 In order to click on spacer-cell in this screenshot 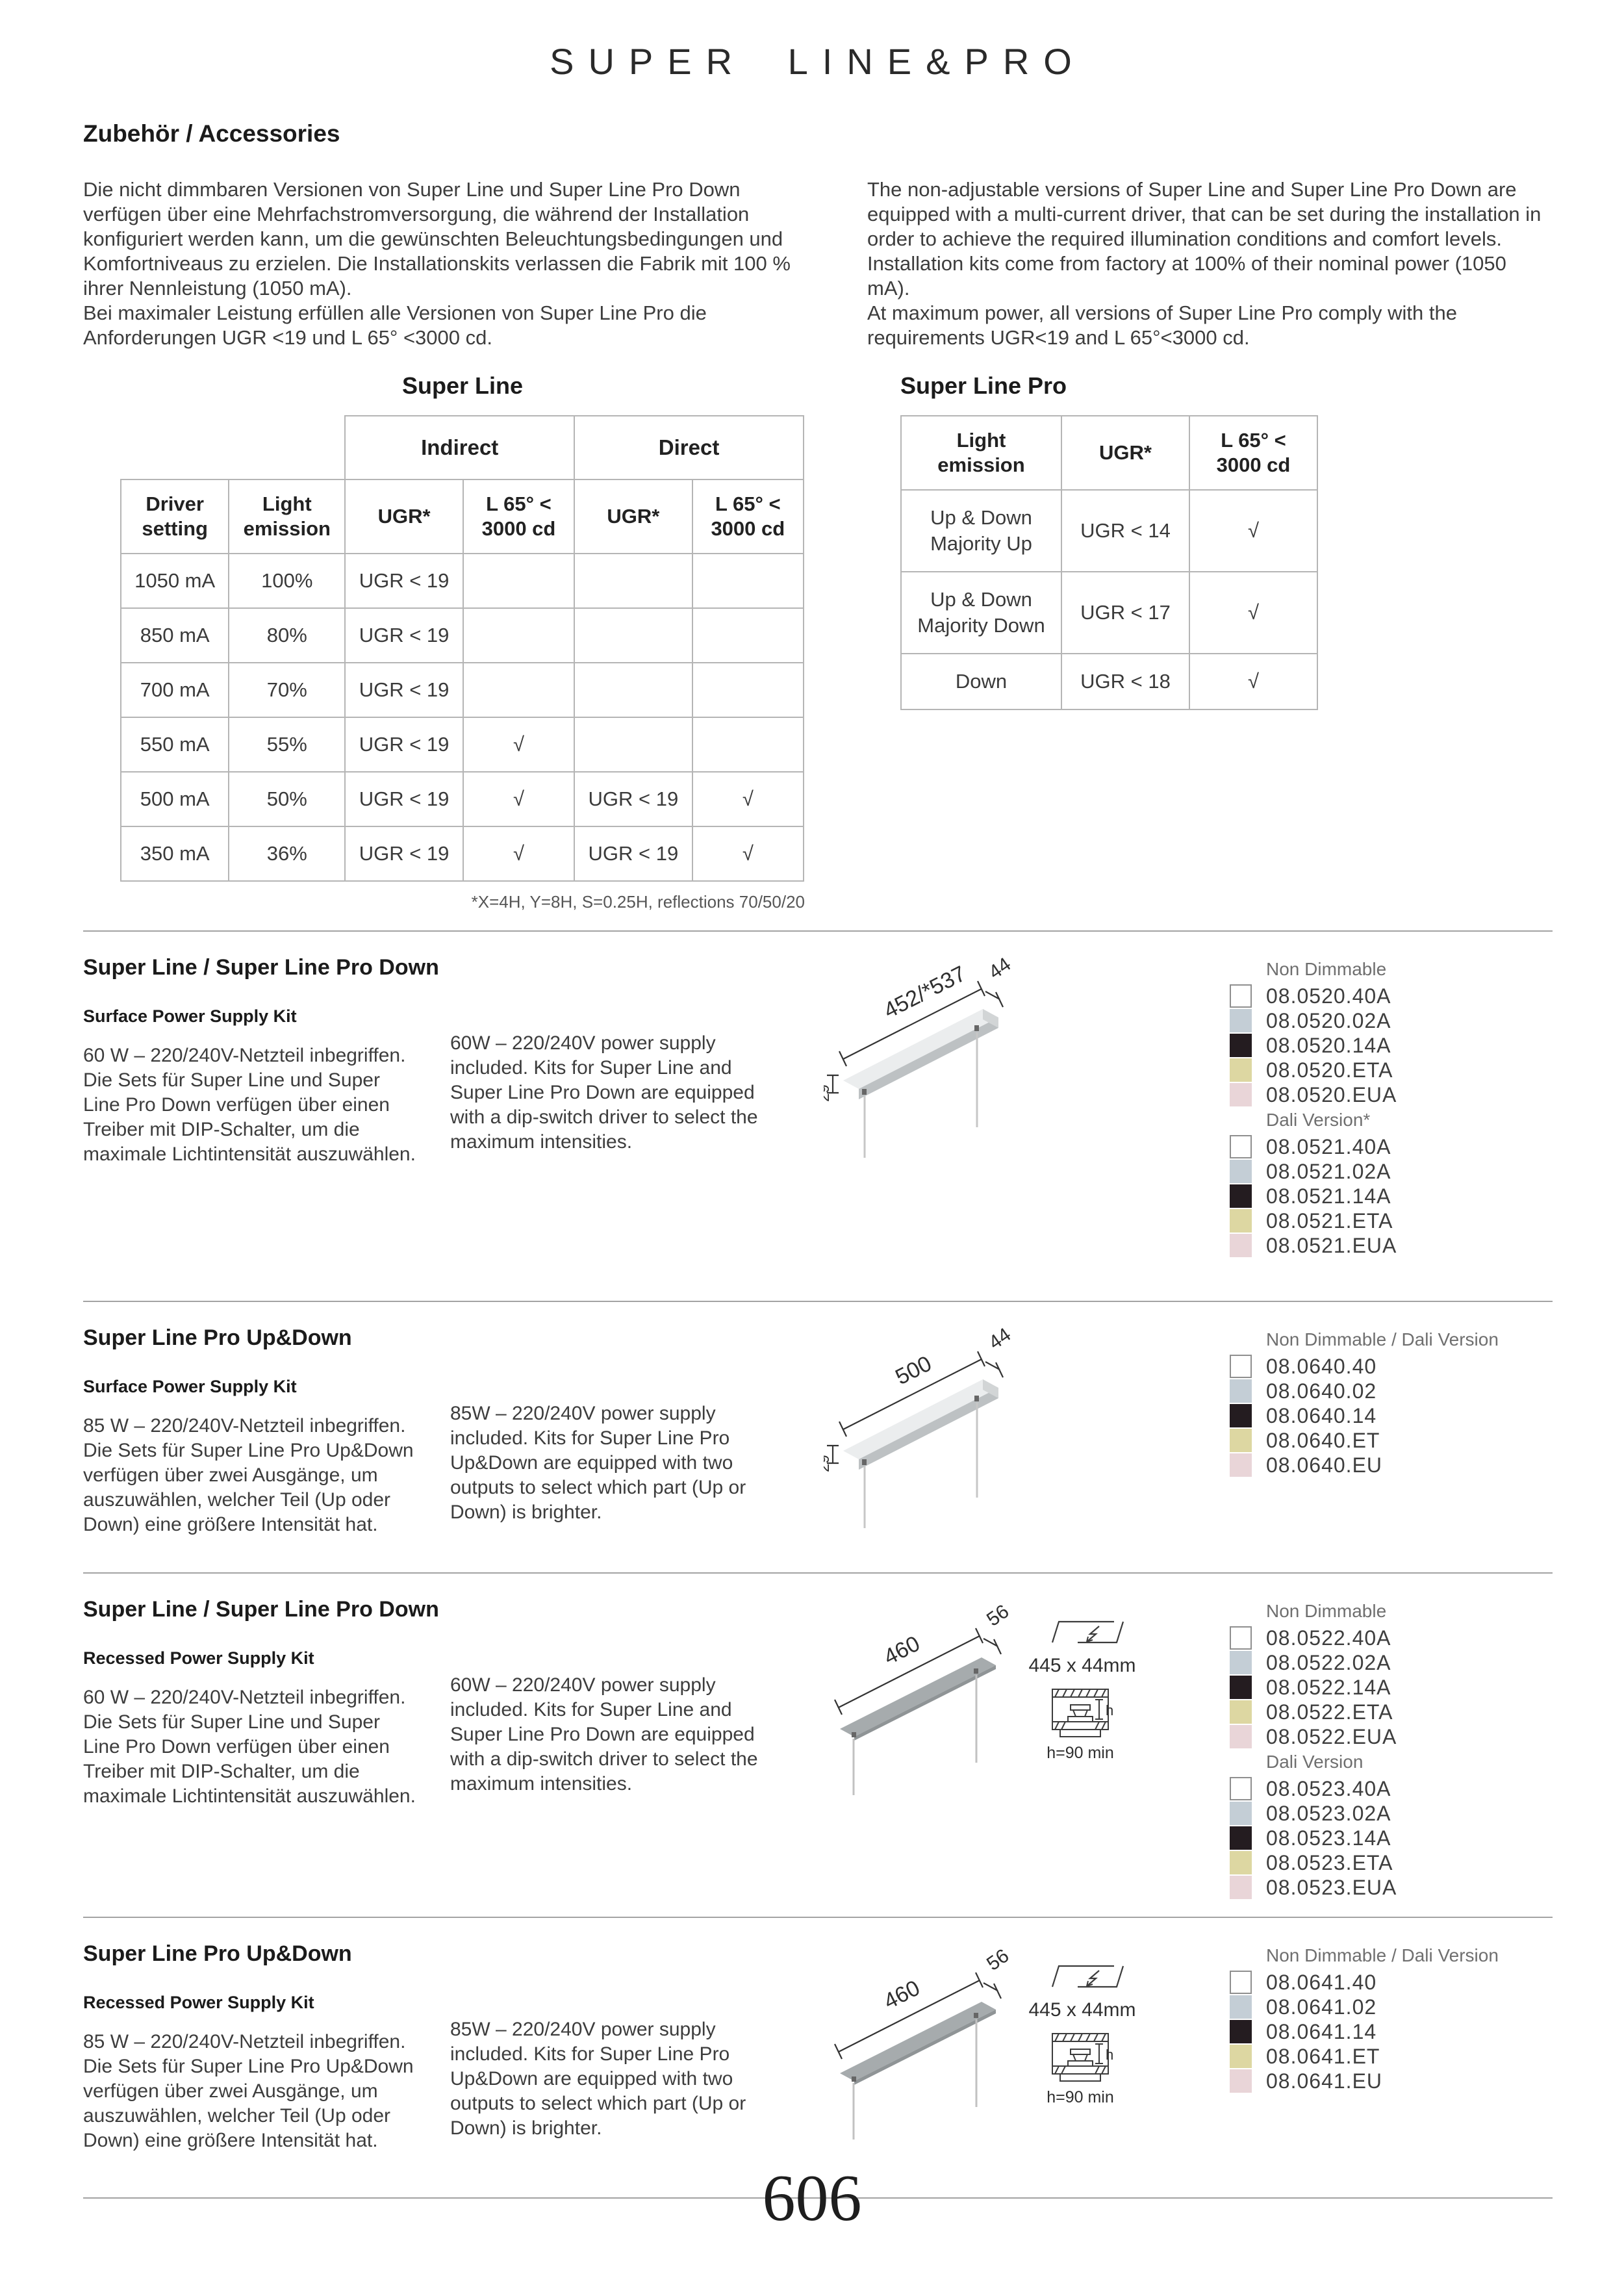, I will do `click(233, 447)`.